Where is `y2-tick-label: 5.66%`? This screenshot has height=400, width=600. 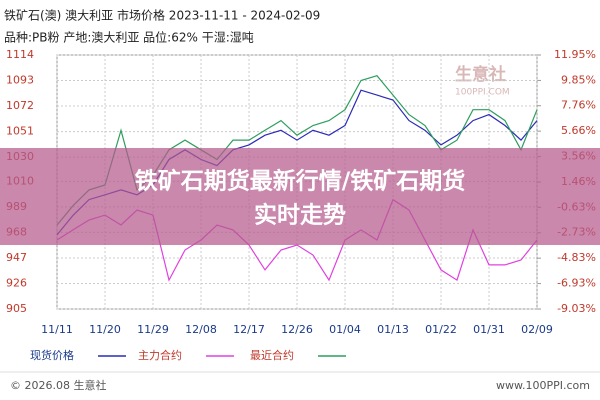
y2-tick-label: 5.66% is located at coordinates (578, 130).